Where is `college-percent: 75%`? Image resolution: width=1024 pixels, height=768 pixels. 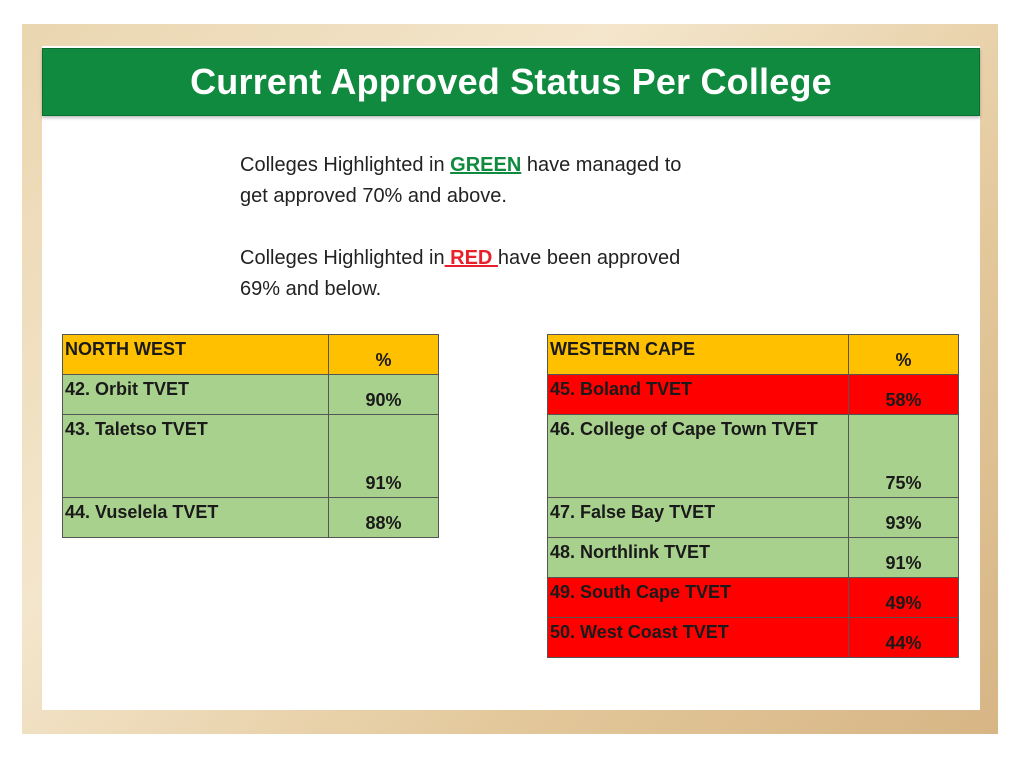 college-percent: 75% is located at coordinates (903, 456).